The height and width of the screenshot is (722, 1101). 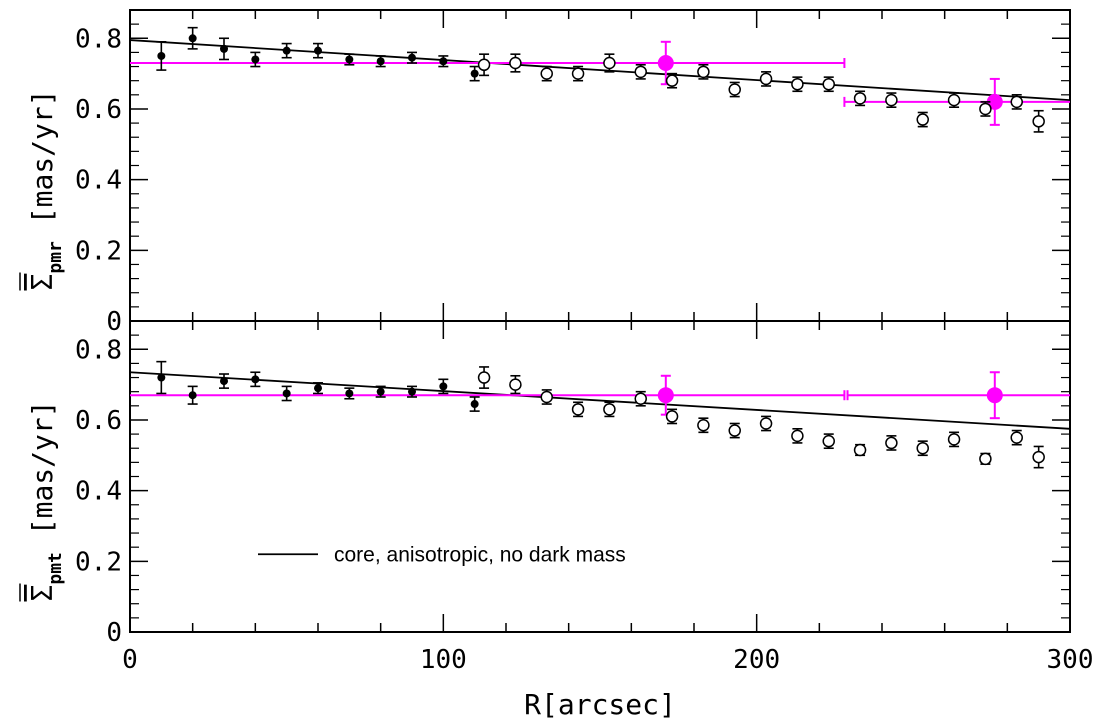 What do you see at coordinates (98, 39) in the screenshot?
I see `top-y-tick-label: 0.8` at bounding box center [98, 39].